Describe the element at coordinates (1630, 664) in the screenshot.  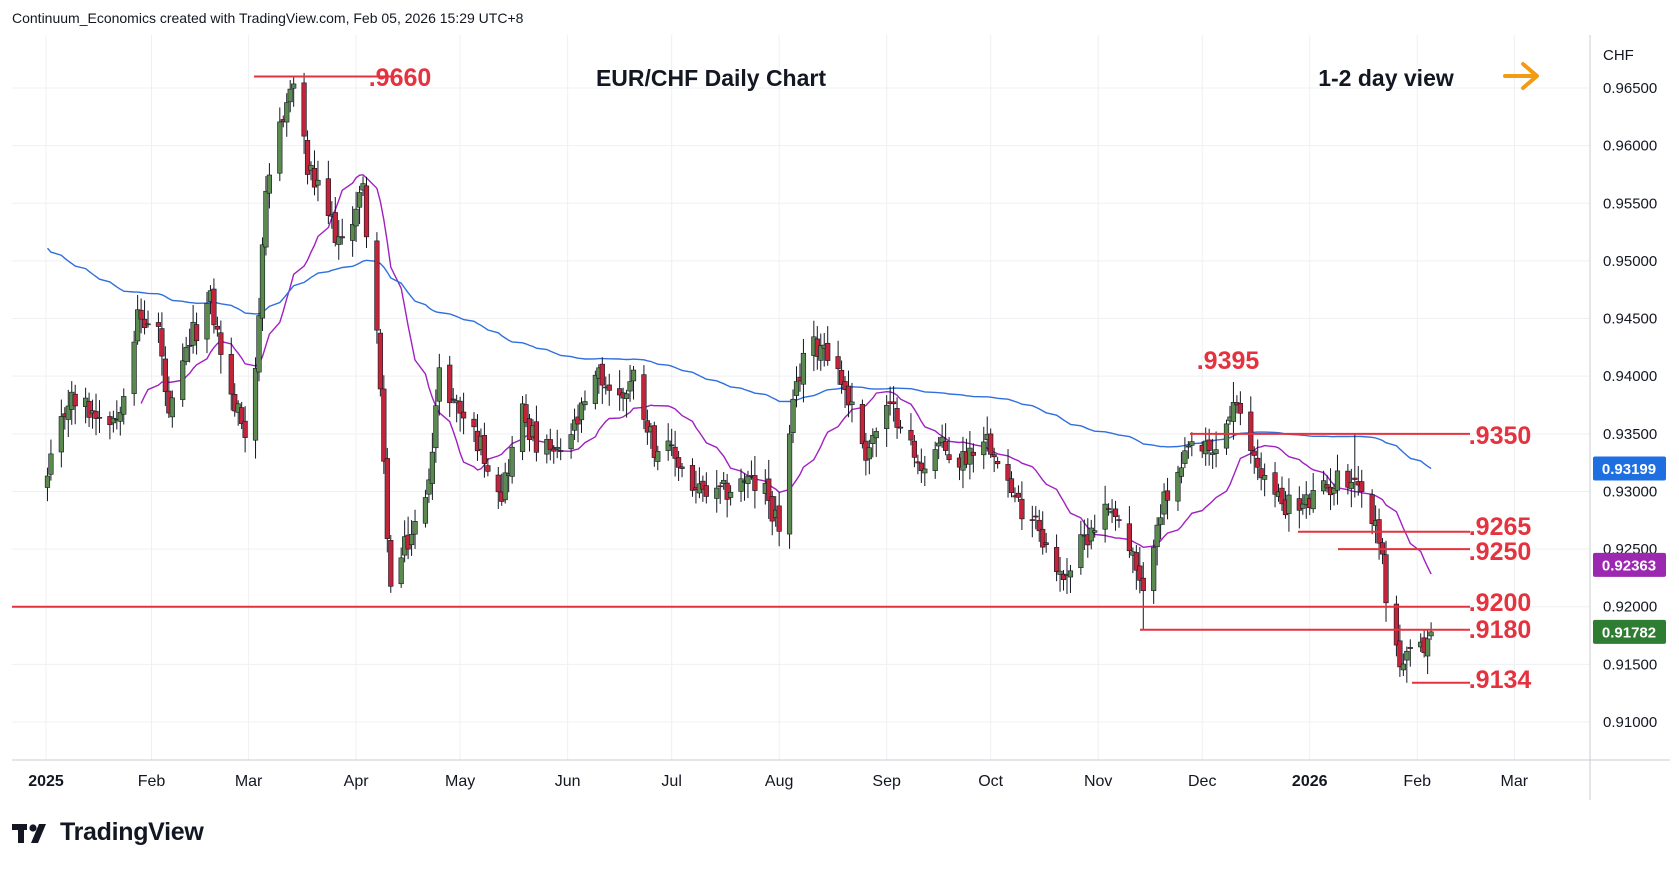
I see `y-tick-label: 0.91500` at that location.